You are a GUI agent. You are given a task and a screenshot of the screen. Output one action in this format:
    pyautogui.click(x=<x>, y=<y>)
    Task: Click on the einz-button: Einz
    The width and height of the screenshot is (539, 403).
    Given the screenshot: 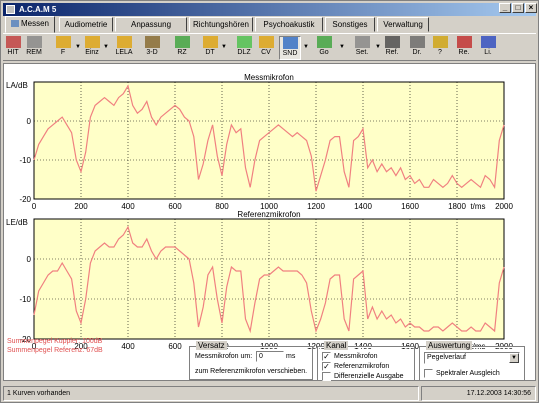 What is the action you would take?
    pyautogui.click(x=92, y=48)
    